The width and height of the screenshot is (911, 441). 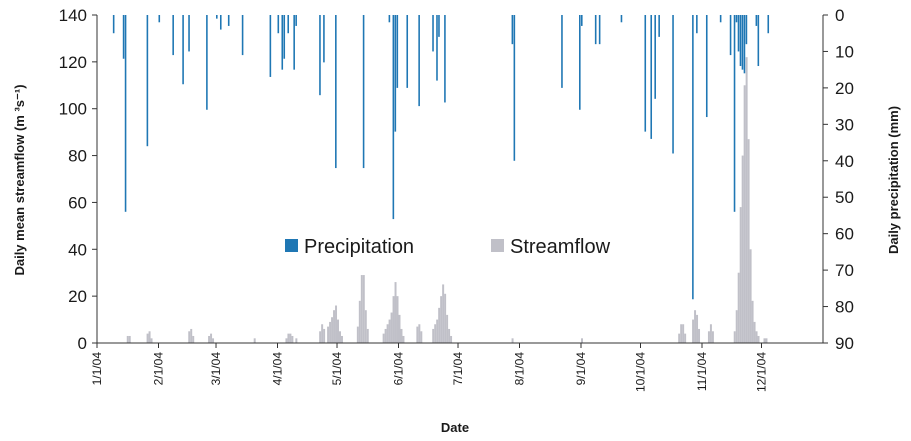 What do you see at coordinates (97, 369) in the screenshot?
I see `x-tick-label-0: 1/1/04` at bounding box center [97, 369].